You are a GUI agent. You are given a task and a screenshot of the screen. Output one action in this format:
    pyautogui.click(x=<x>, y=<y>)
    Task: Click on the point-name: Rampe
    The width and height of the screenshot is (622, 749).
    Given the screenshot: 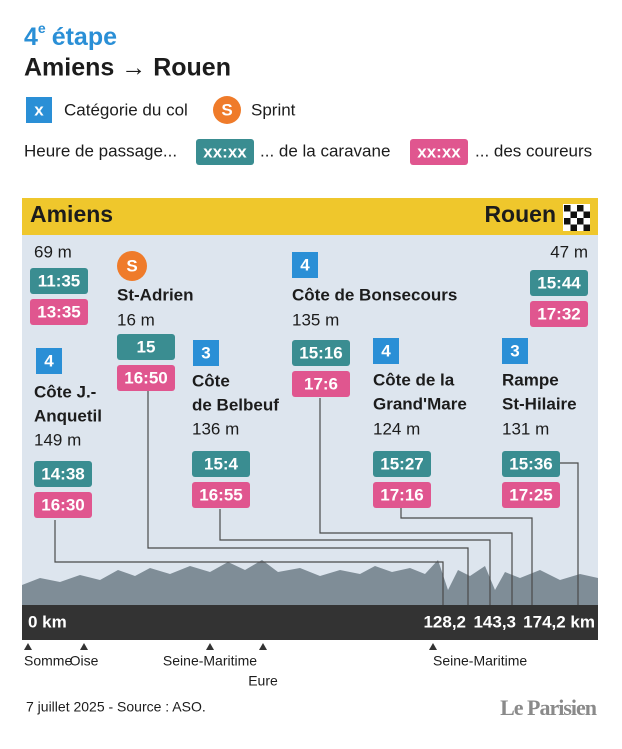 What is the action you would take?
    pyautogui.click(x=530, y=379)
    